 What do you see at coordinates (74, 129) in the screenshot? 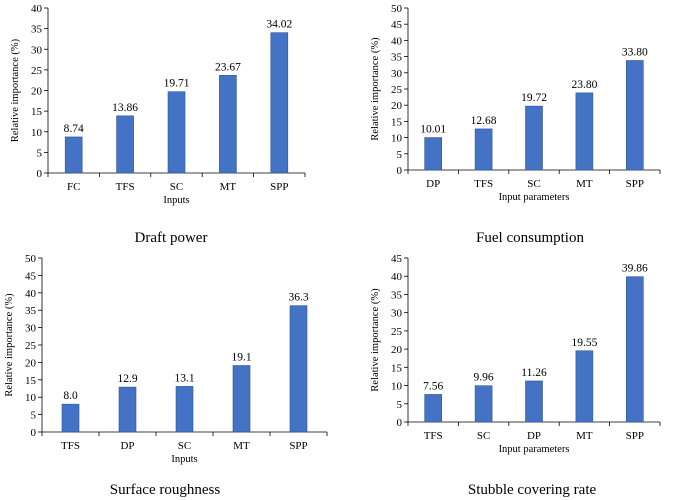
I see `data-label: 8.74` at bounding box center [74, 129].